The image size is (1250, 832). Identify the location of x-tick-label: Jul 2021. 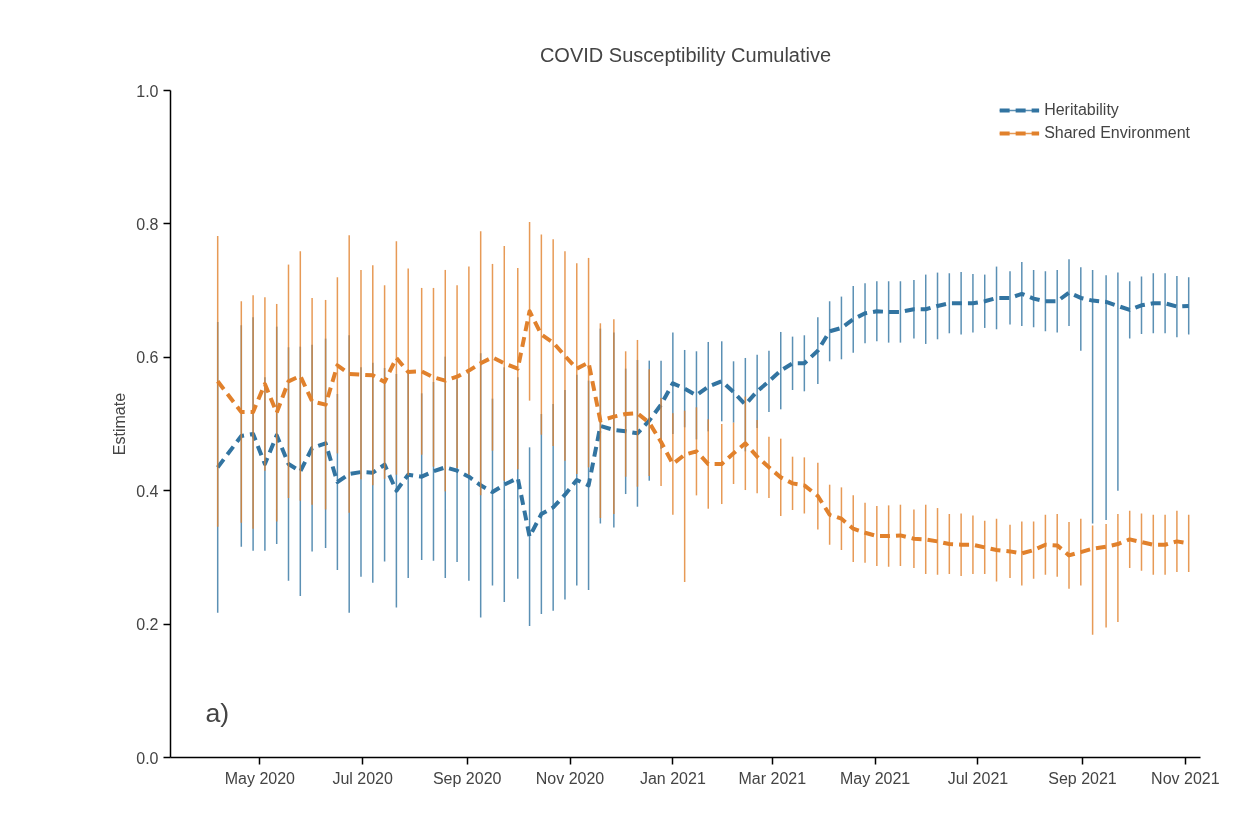
(978, 778).